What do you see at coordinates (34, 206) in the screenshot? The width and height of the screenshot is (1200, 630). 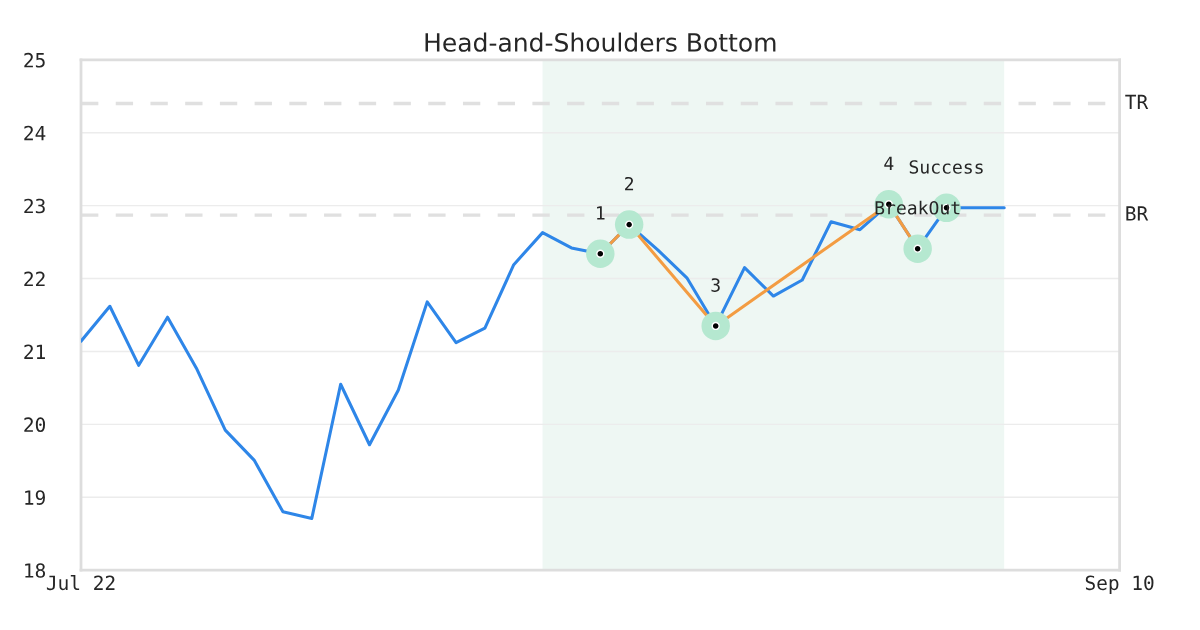 I see `y-tick-label: 23` at bounding box center [34, 206].